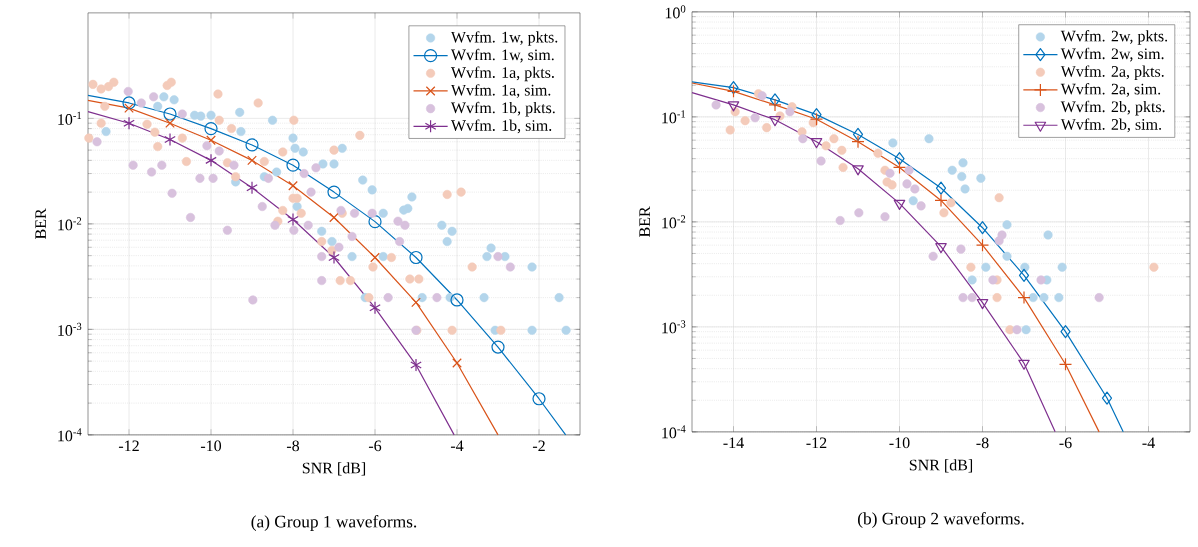 The height and width of the screenshot is (547, 1198). Describe the element at coordinates (1114, 37) in the screenshot. I see `legend-label: Wvfm. 2w, pkts.` at that location.